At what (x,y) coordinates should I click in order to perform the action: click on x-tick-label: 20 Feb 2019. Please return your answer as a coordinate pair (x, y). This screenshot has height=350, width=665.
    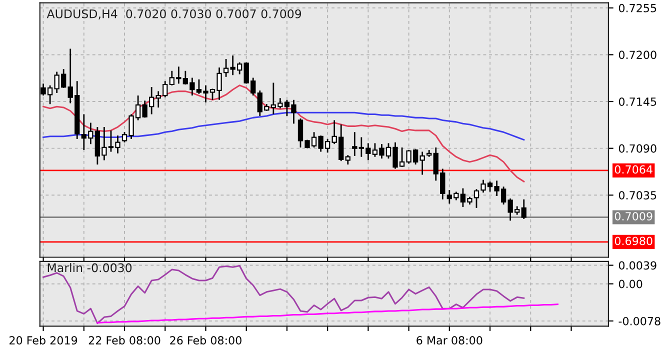
    Looking at the image, I should click on (44, 340).